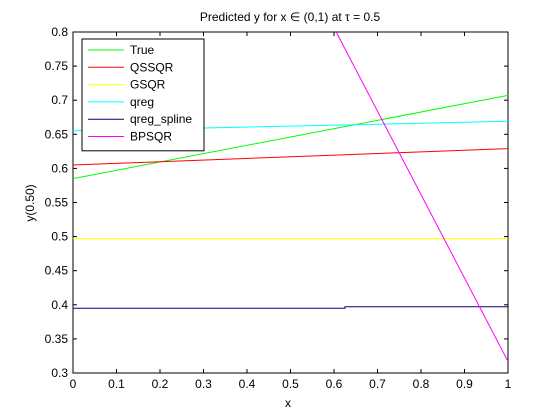 The width and height of the screenshot is (560, 420). What do you see at coordinates (59, 100) in the screenshot?
I see `y-tick-label: 0.7` at bounding box center [59, 100].